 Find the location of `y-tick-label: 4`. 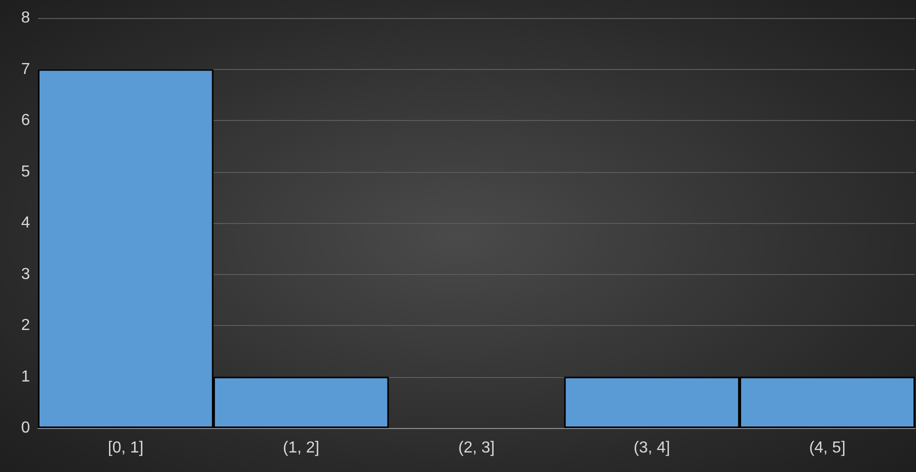

y-tick-label: 4 is located at coordinates (25, 223).